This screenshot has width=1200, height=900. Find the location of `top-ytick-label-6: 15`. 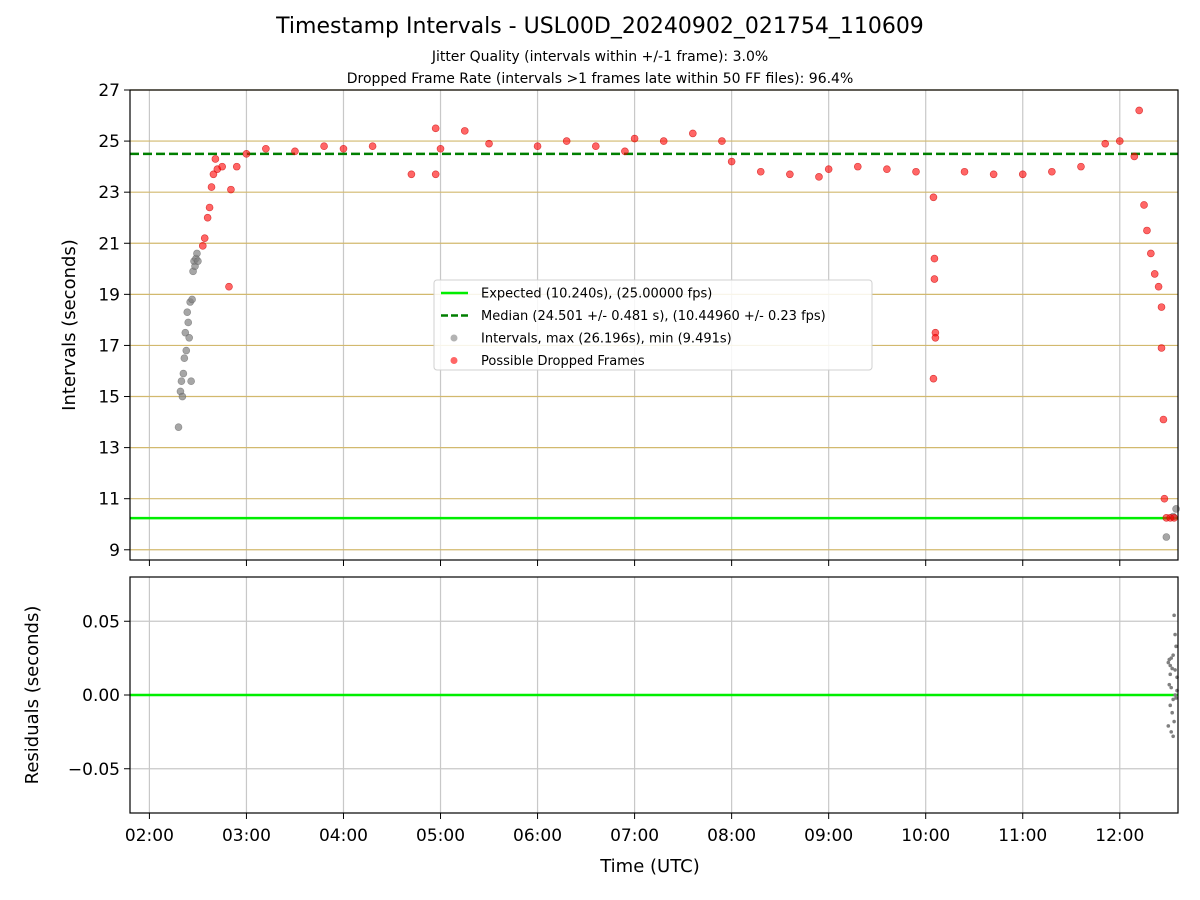

top-ytick-label-6: 15 is located at coordinates (109, 398).